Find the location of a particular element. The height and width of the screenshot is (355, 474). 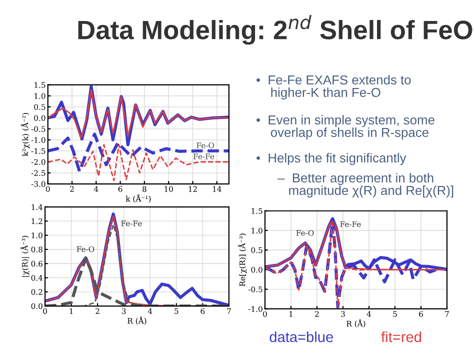

text: – Better agreement in both magnitude χ(R) and Re[χ(R)] is located at coordinates (366, 185).